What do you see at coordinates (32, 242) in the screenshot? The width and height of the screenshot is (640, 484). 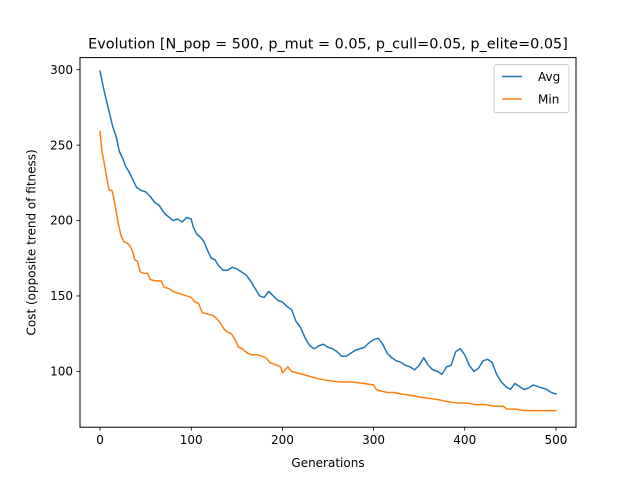 I see `y-axis-label: Cost (opposite trend of fitness)` at bounding box center [32, 242].